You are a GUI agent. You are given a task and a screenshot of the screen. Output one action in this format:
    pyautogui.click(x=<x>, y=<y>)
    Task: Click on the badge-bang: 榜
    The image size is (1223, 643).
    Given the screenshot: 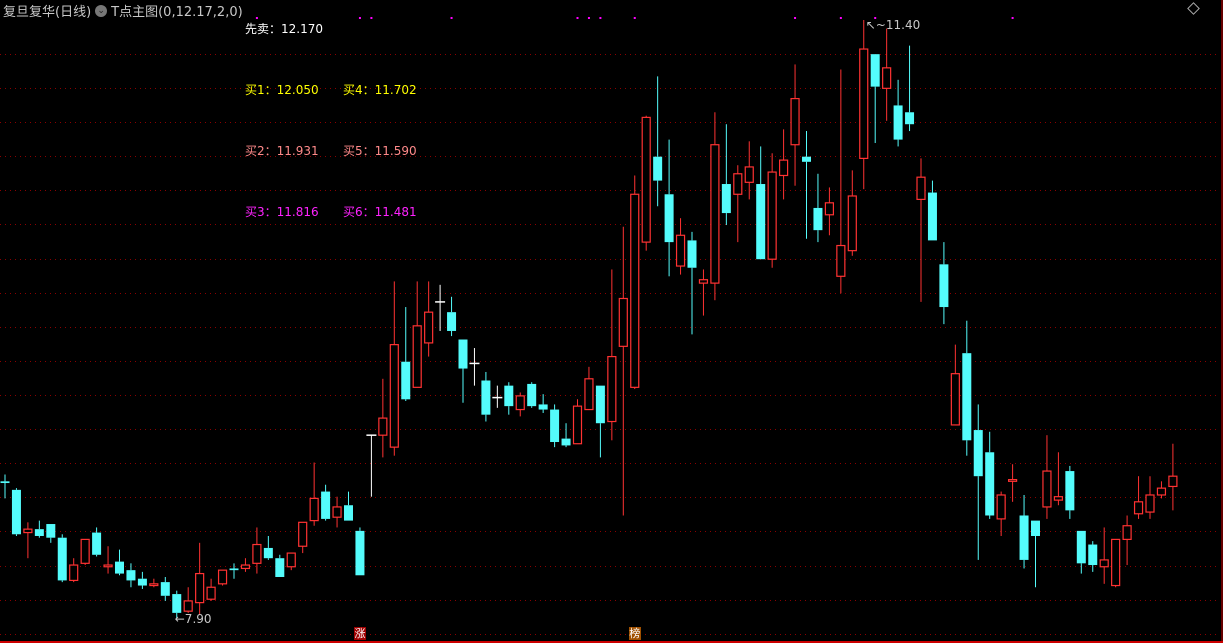 What is the action you would take?
    pyautogui.click(x=634, y=633)
    